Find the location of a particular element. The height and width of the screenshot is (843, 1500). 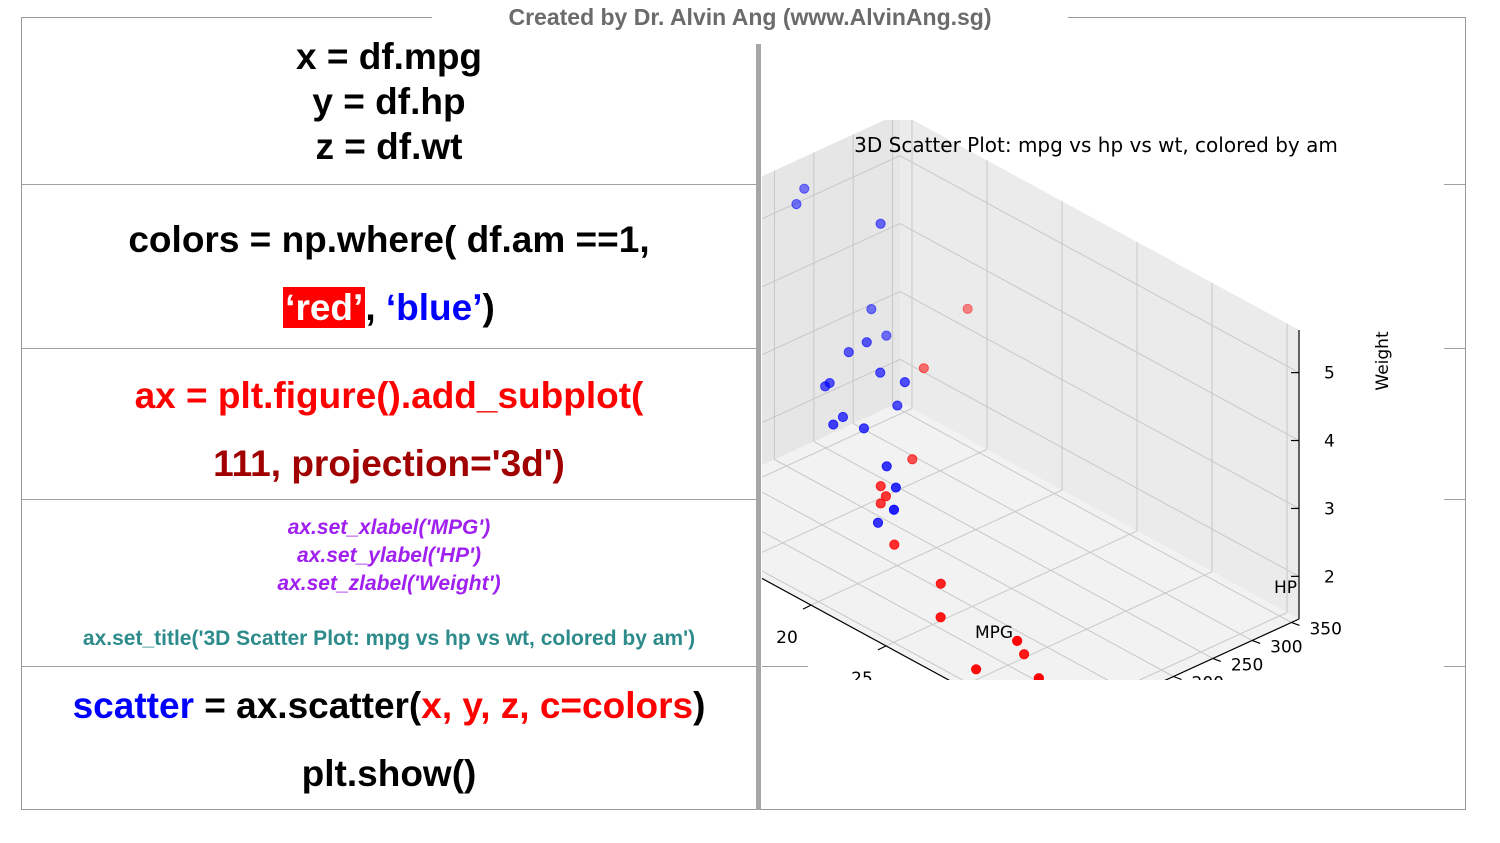

z-tick-label: 5 is located at coordinates (1329, 374).